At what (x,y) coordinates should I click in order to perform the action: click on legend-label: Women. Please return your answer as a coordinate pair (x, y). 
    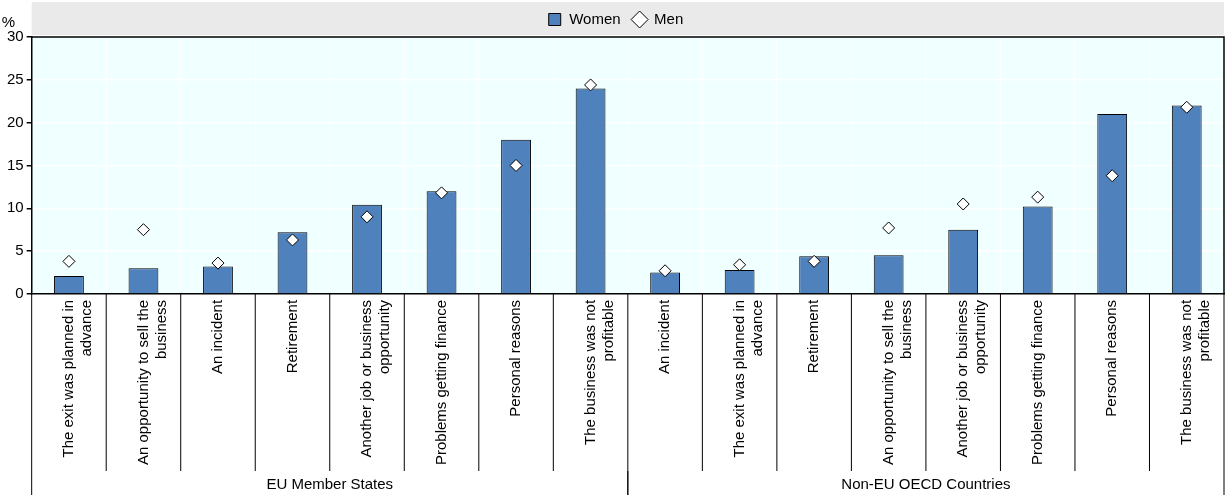
    Looking at the image, I should click on (595, 18).